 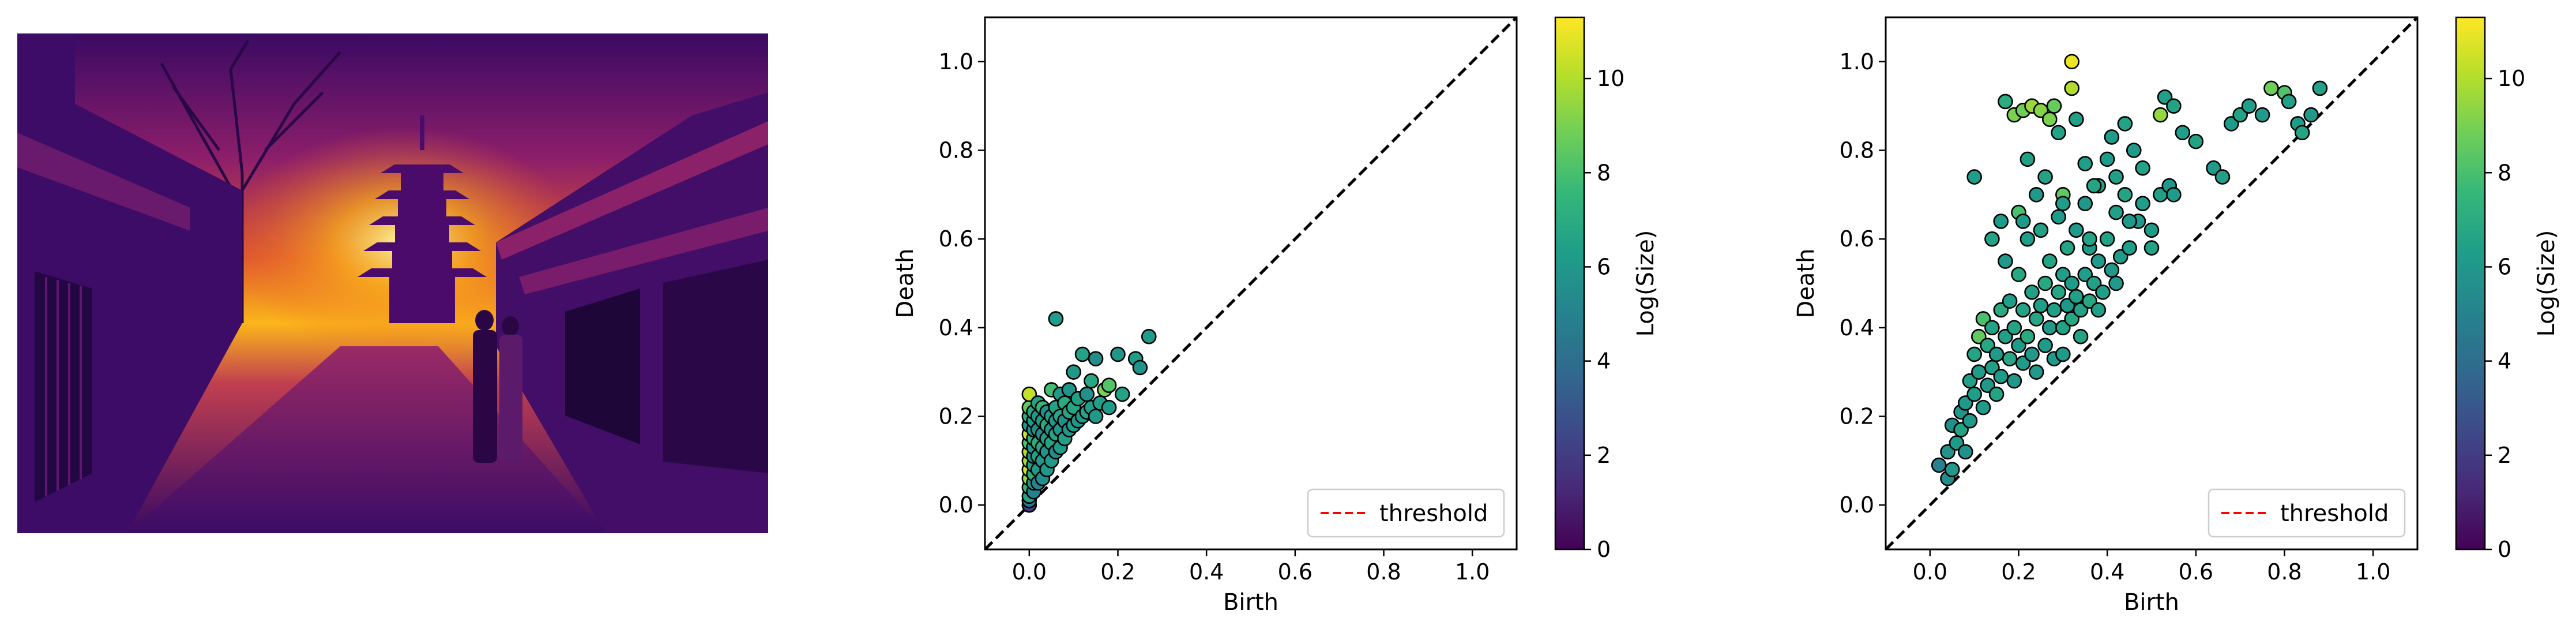 What do you see at coordinates (2504, 172) in the screenshot?
I see `colorbar-tick-label: 8` at bounding box center [2504, 172].